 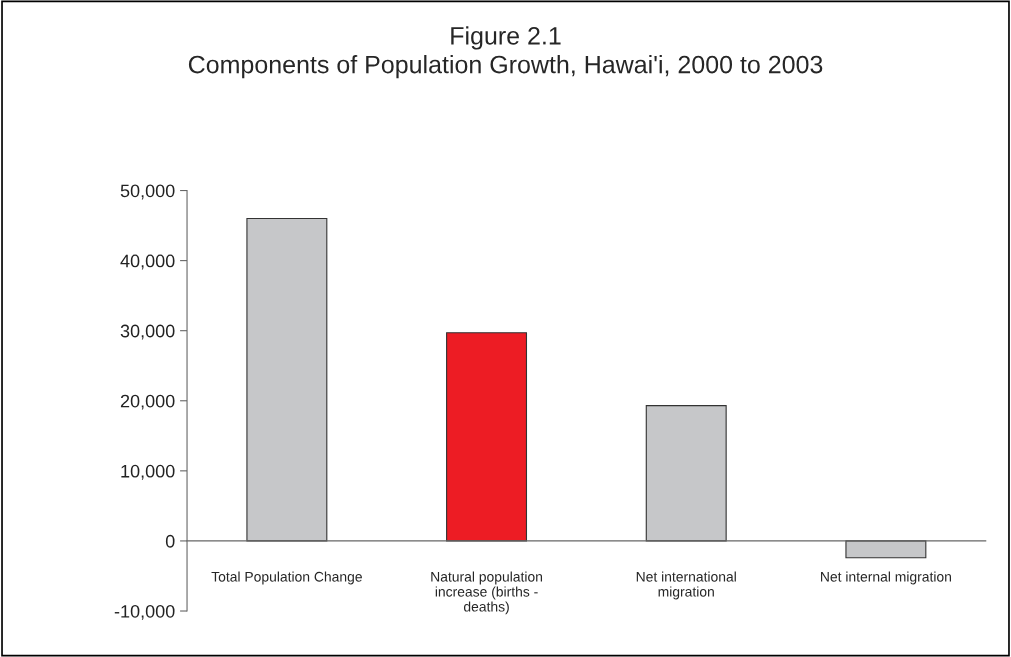 What do you see at coordinates (147, 192) in the screenshot?
I see `y-tick-label: 50,000` at bounding box center [147, 192].